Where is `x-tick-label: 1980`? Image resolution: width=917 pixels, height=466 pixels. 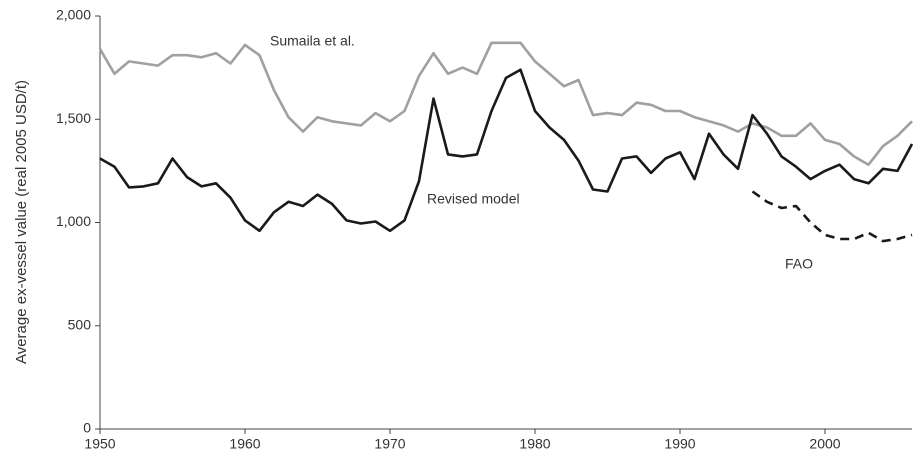
x-tick-label: 1980 is located at coordinates (534, 444).